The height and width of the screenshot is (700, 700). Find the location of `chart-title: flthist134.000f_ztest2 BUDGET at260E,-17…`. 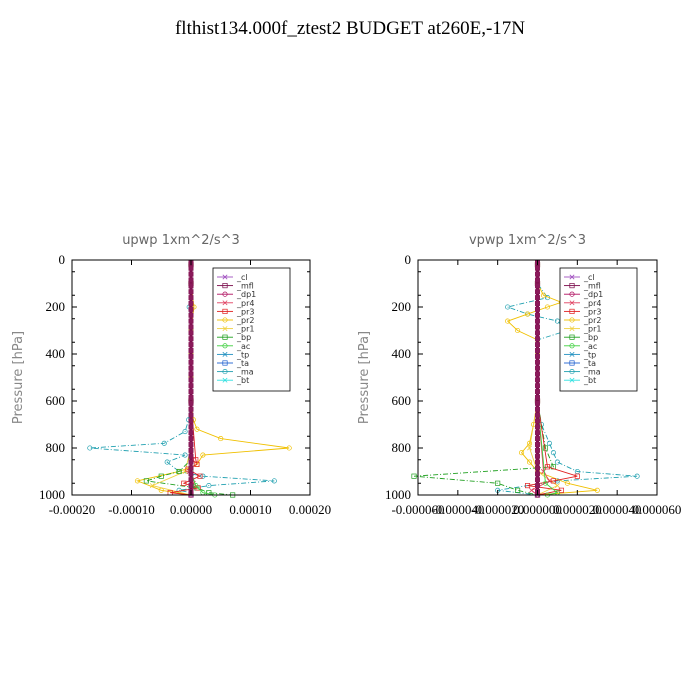

chart-title: flthist134.000f_ztest2 BUDGET at260E,-17… is located at coordinates (350, 28).